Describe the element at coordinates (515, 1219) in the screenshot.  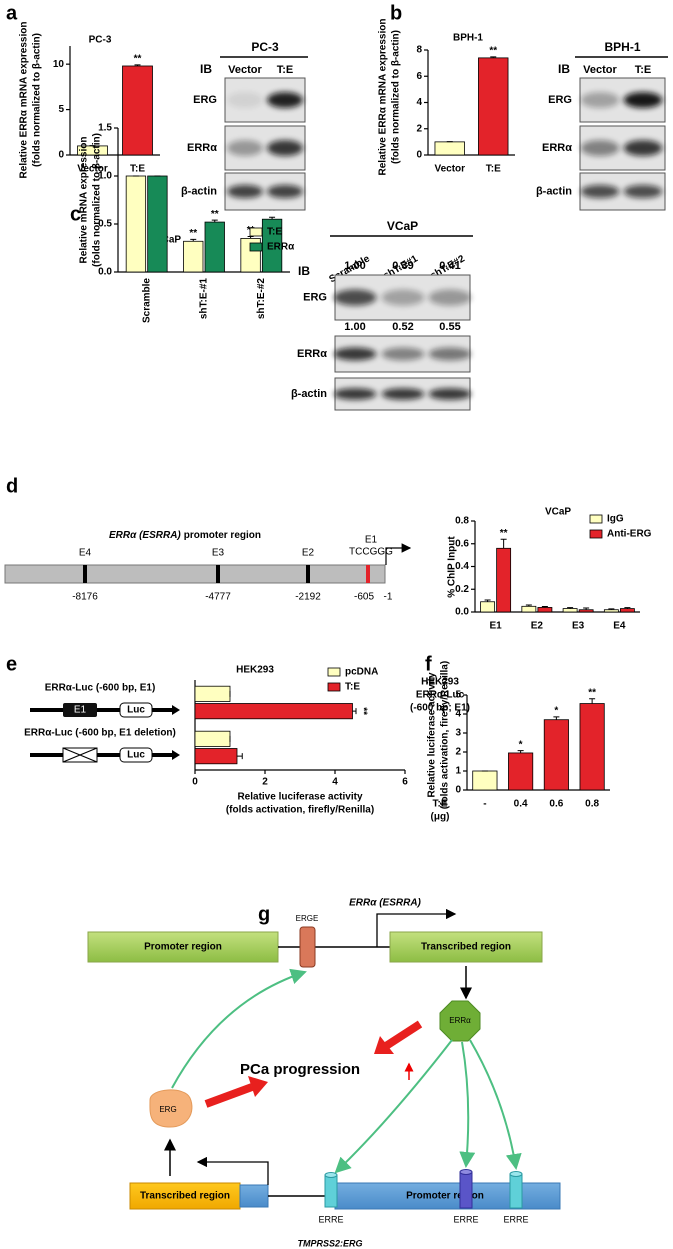
I see `erre-label: ERRE` at that location.